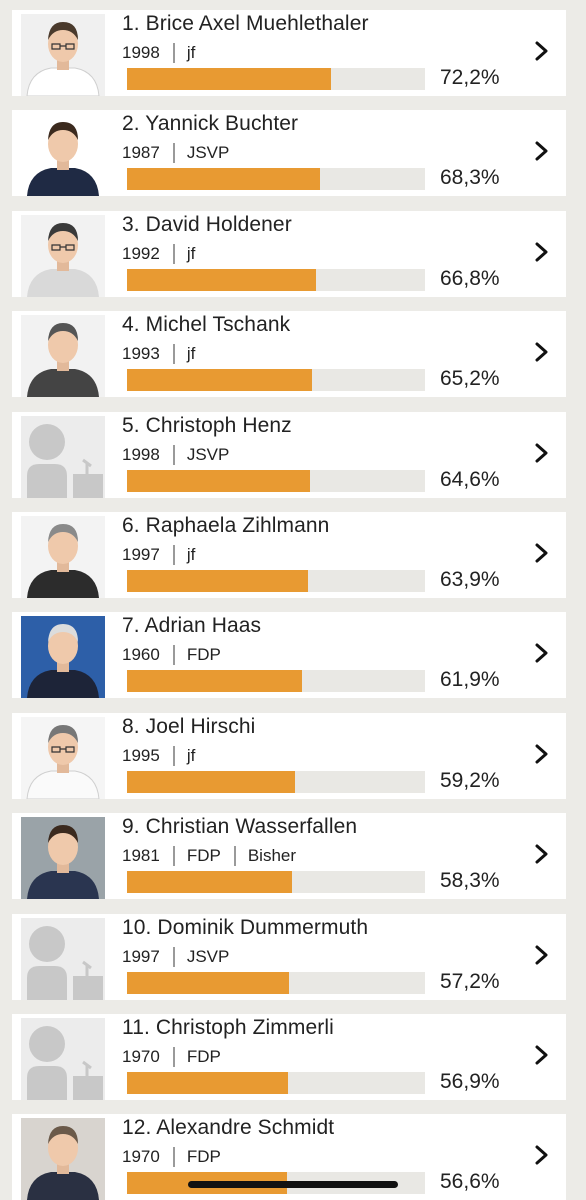  I want to click on candidate-row: 4. Michel Tschank 1993 jf 65,2%, so click(289, 354).